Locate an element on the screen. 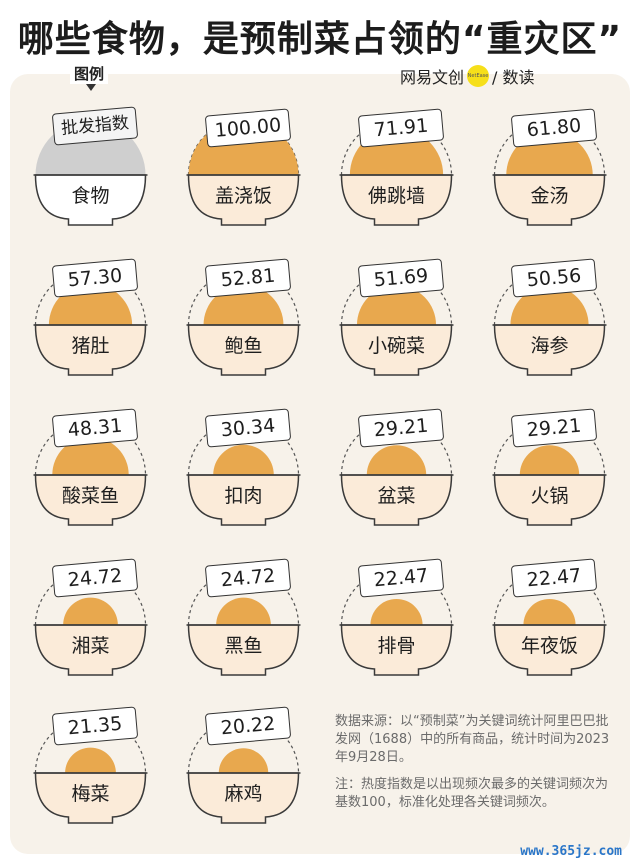 This screenshot has height=865, width=640. bowl-item: 100.00 盖浇饭 is located at coordinates (243, 170).